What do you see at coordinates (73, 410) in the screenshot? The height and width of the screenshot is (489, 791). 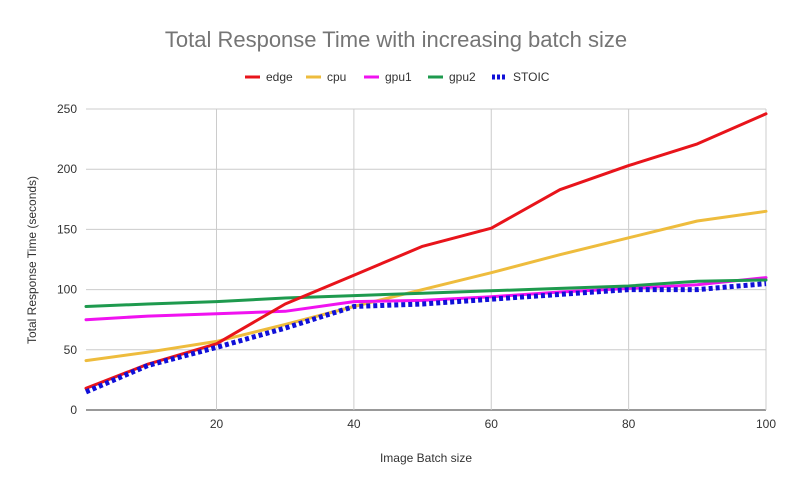 I see `y-tick-label: 0` at bounding box center [73, 410].